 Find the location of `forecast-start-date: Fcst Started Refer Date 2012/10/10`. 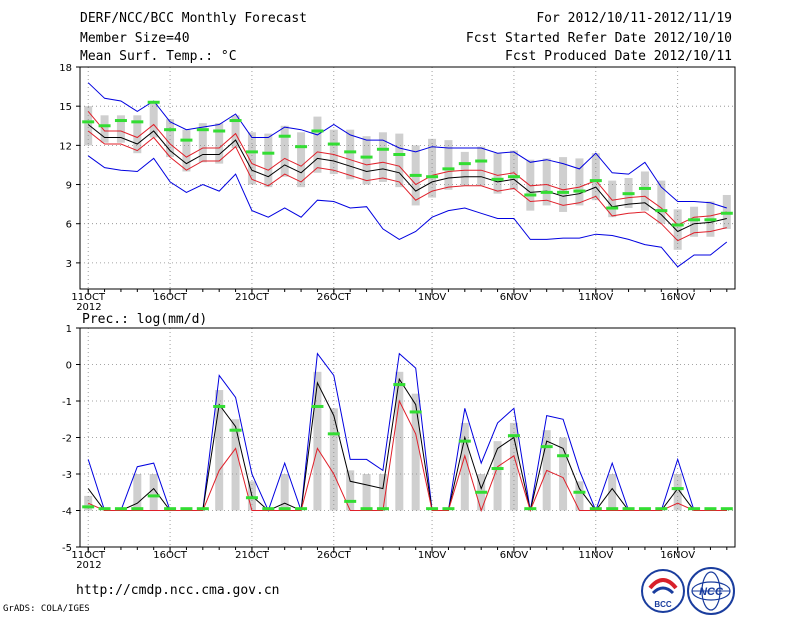

forecast-start-date: Fcst Started Refer Date 2012/10/10 is located at coordinates (598, 38).